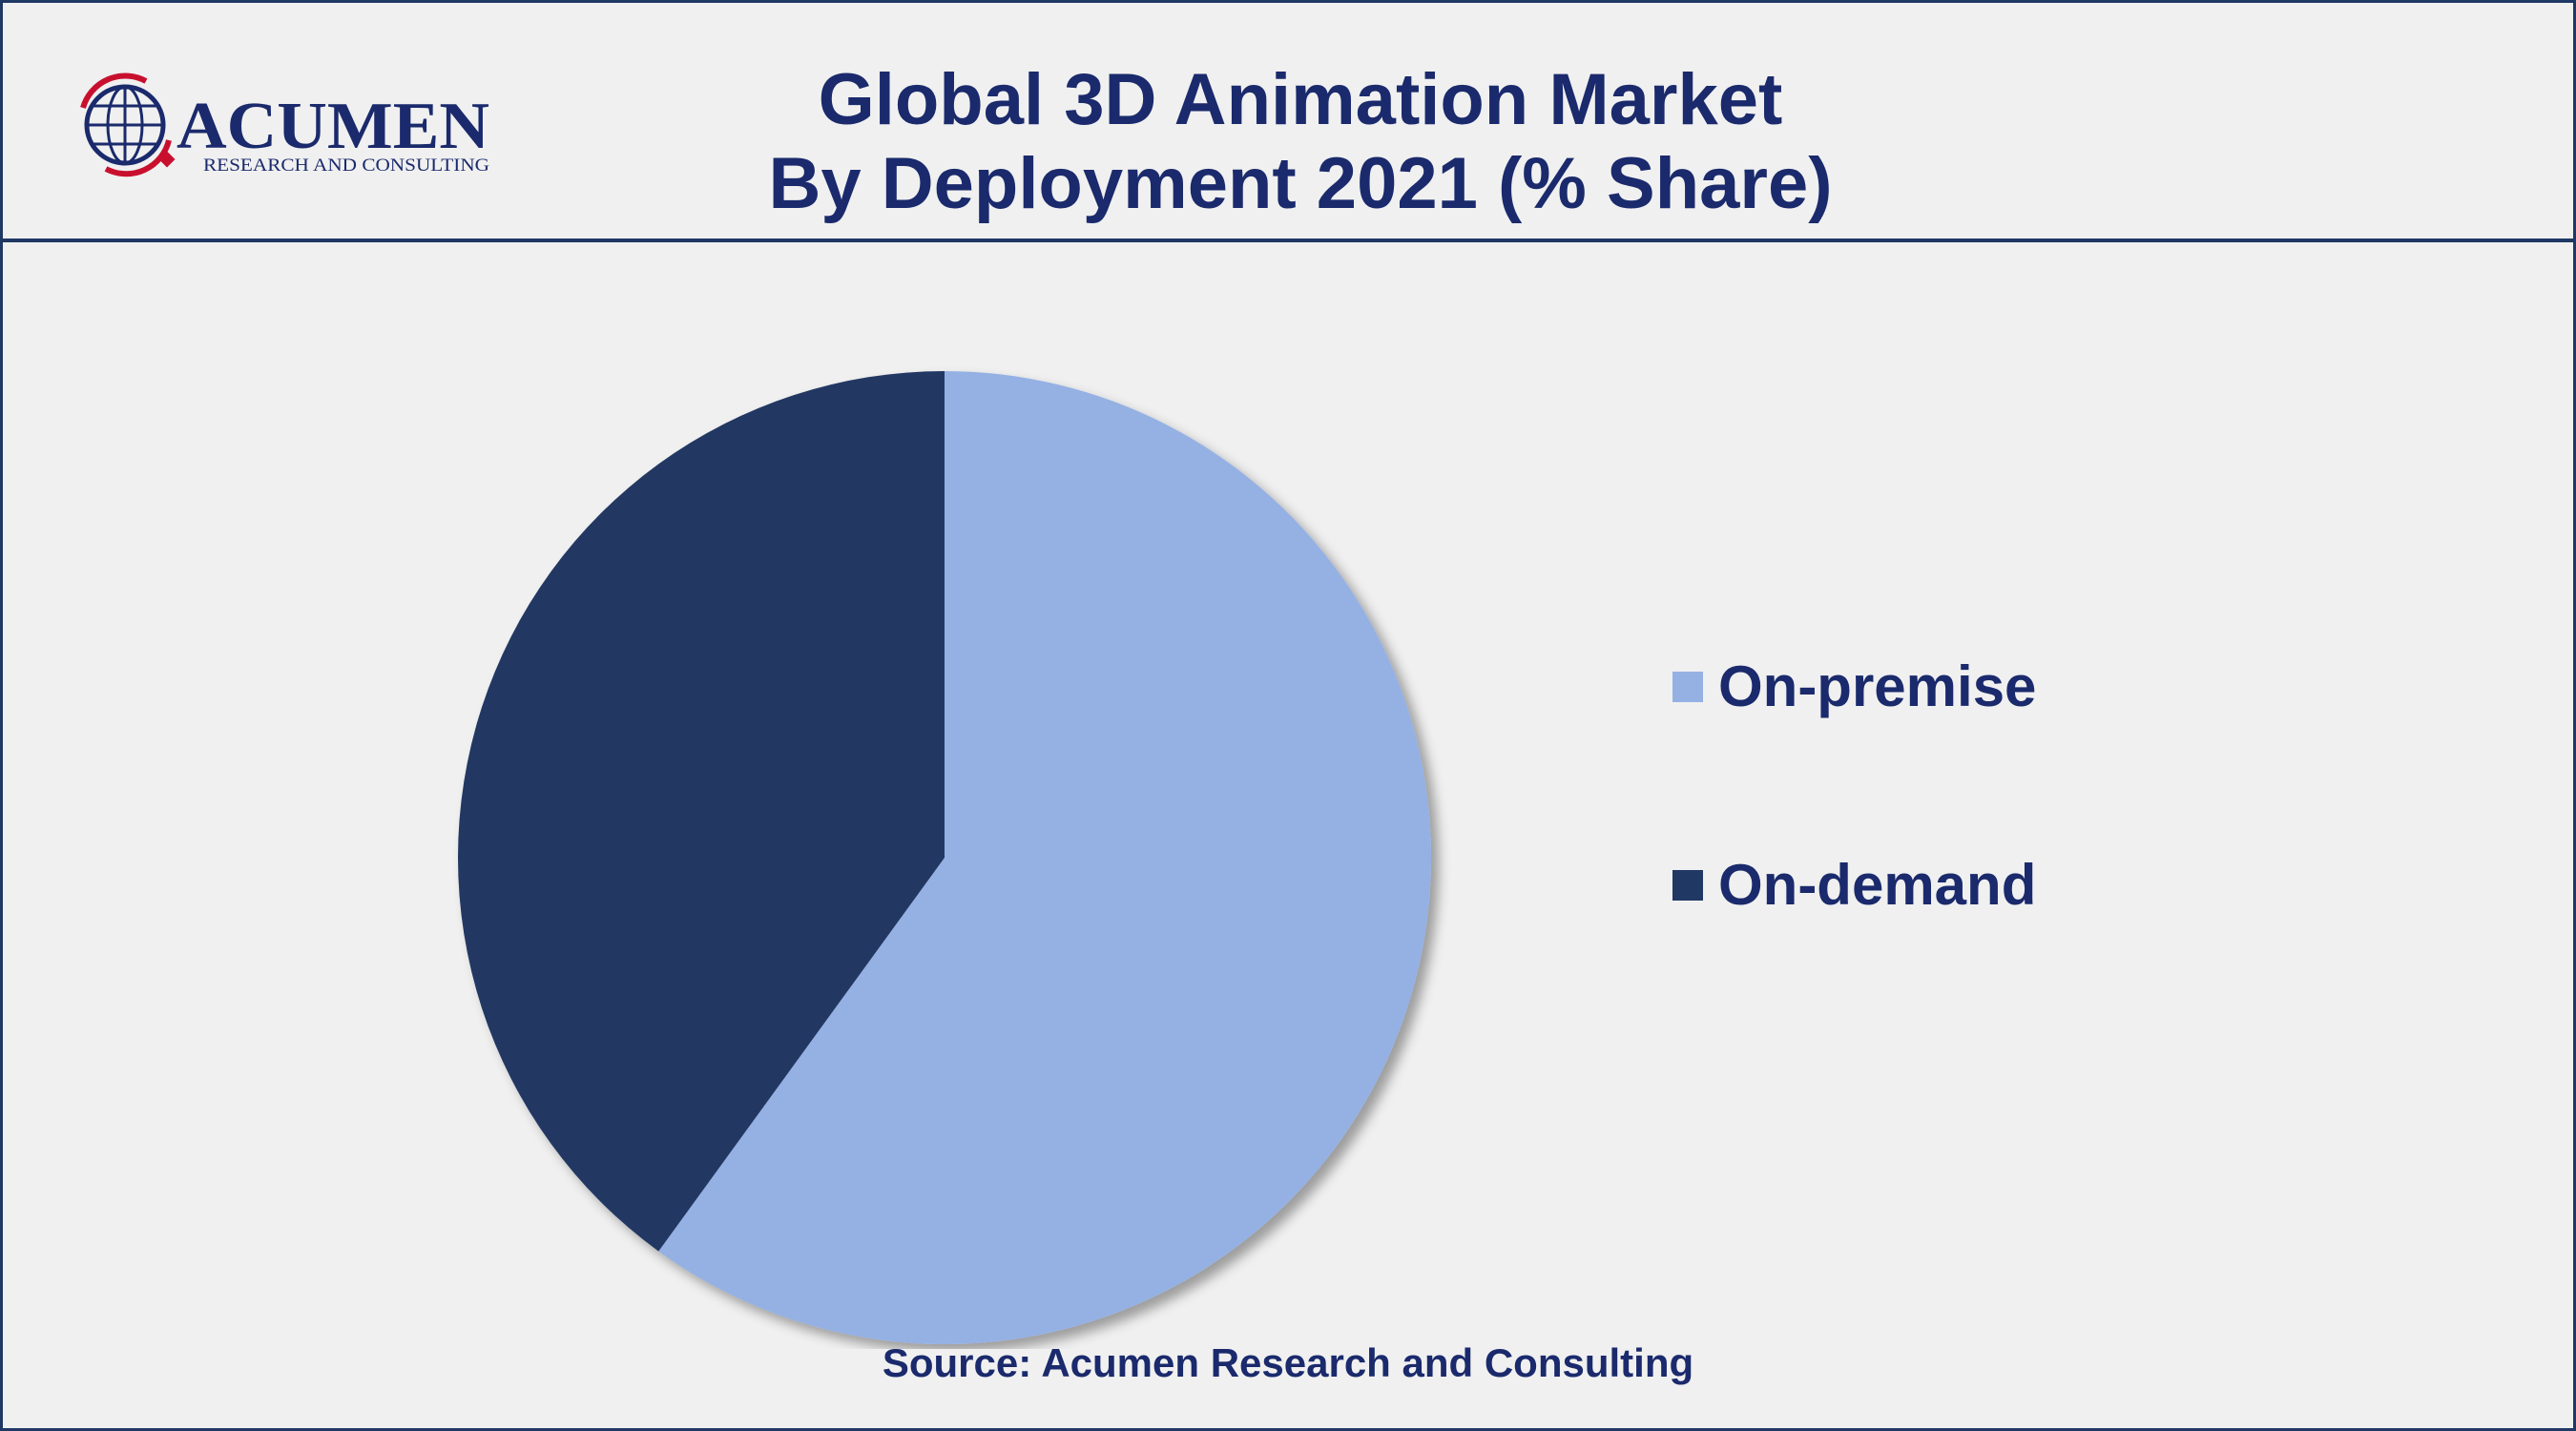 Image resolution: width=2576 pixels, height=1431 pixels. I want to click on chart-title: Global 3D Animation Market, so click(1300, 99).